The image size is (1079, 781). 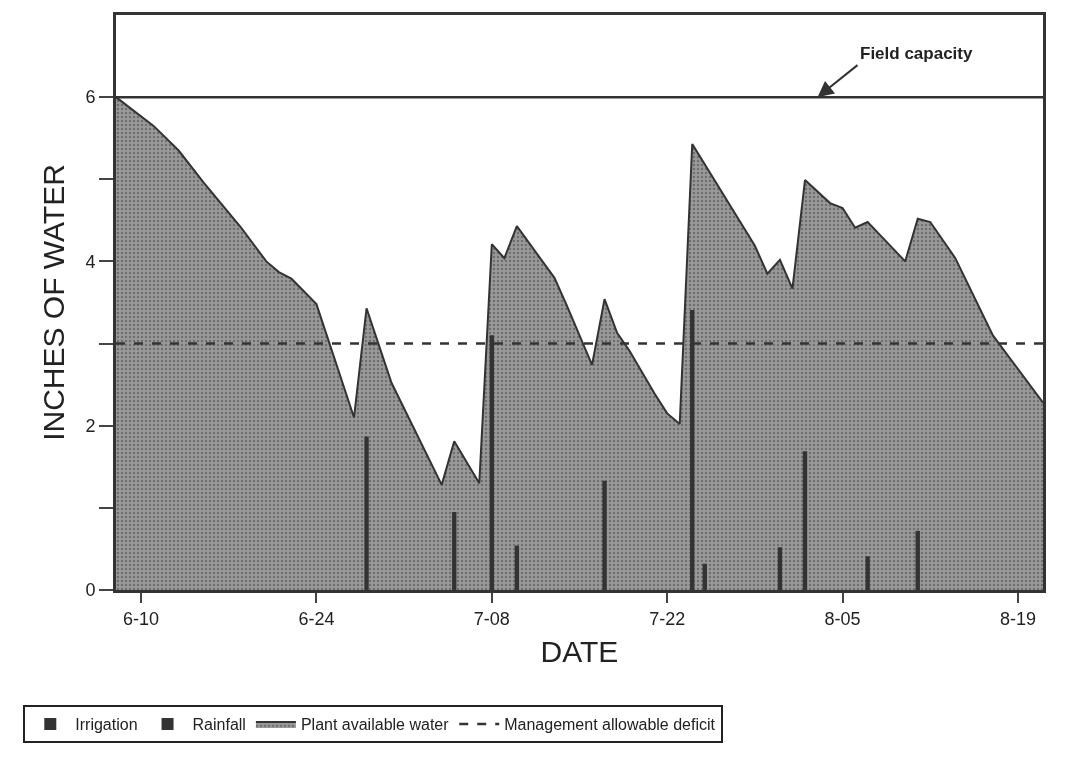 I want to click on y-tick-label: 2, so click(x=90, y=426).